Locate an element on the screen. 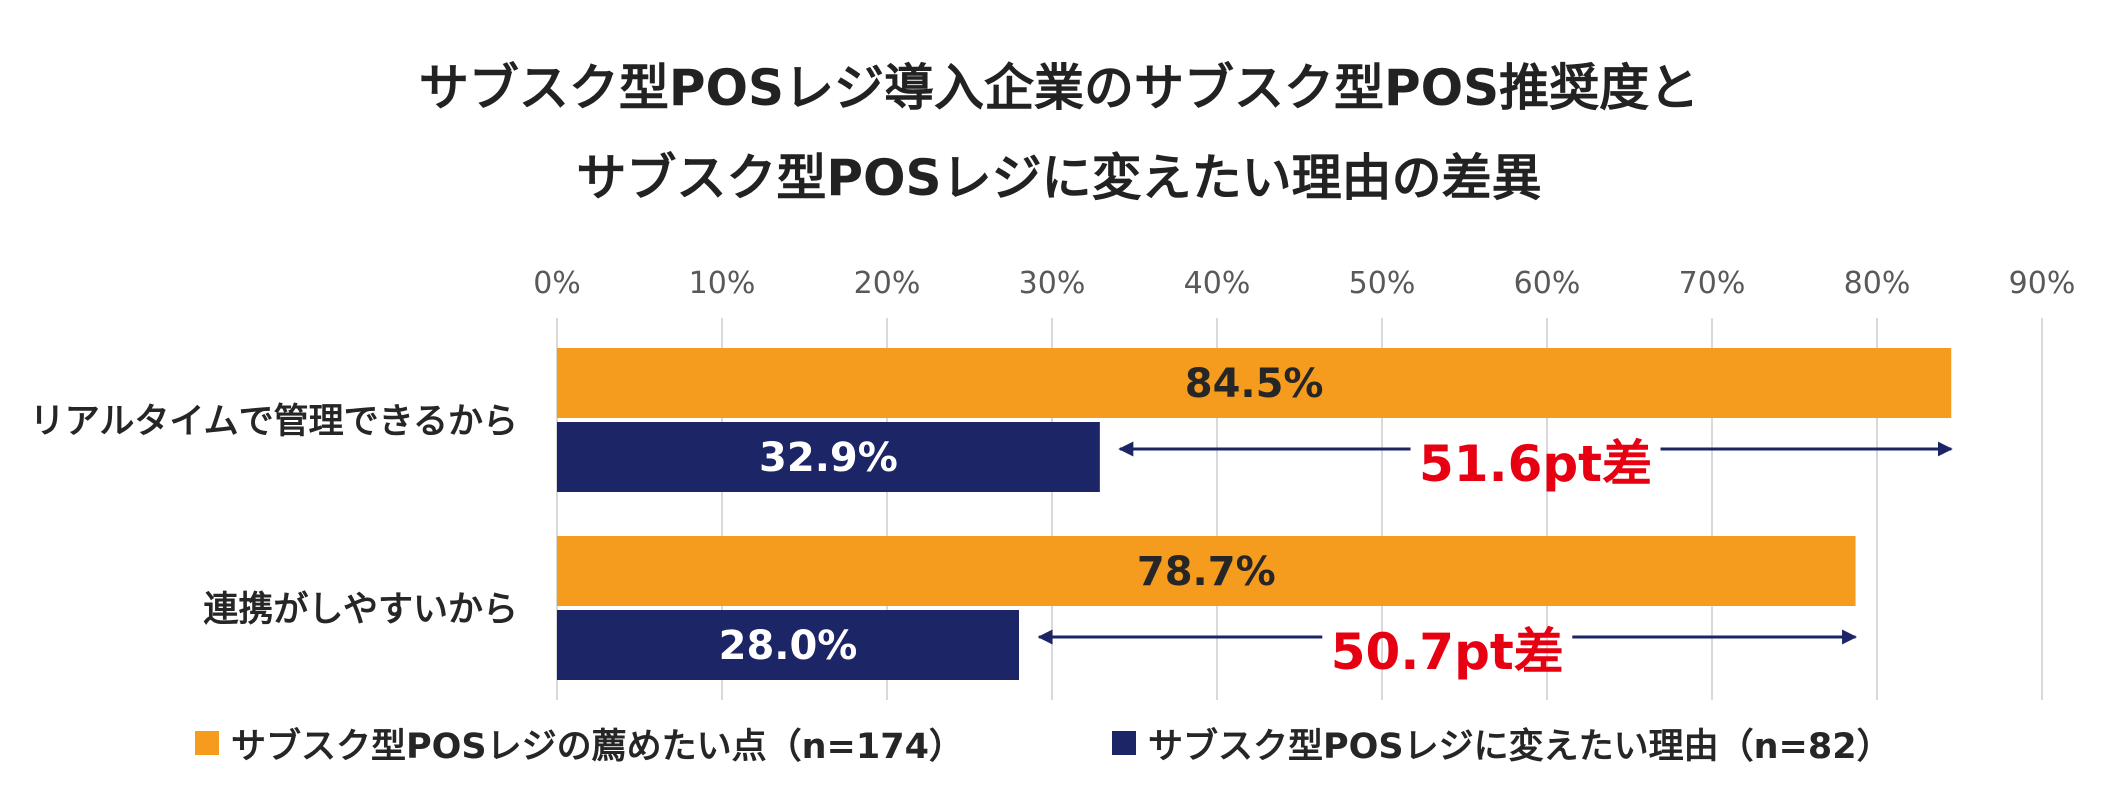  x-tick-label: 20% is located at coordinates (887, 283).